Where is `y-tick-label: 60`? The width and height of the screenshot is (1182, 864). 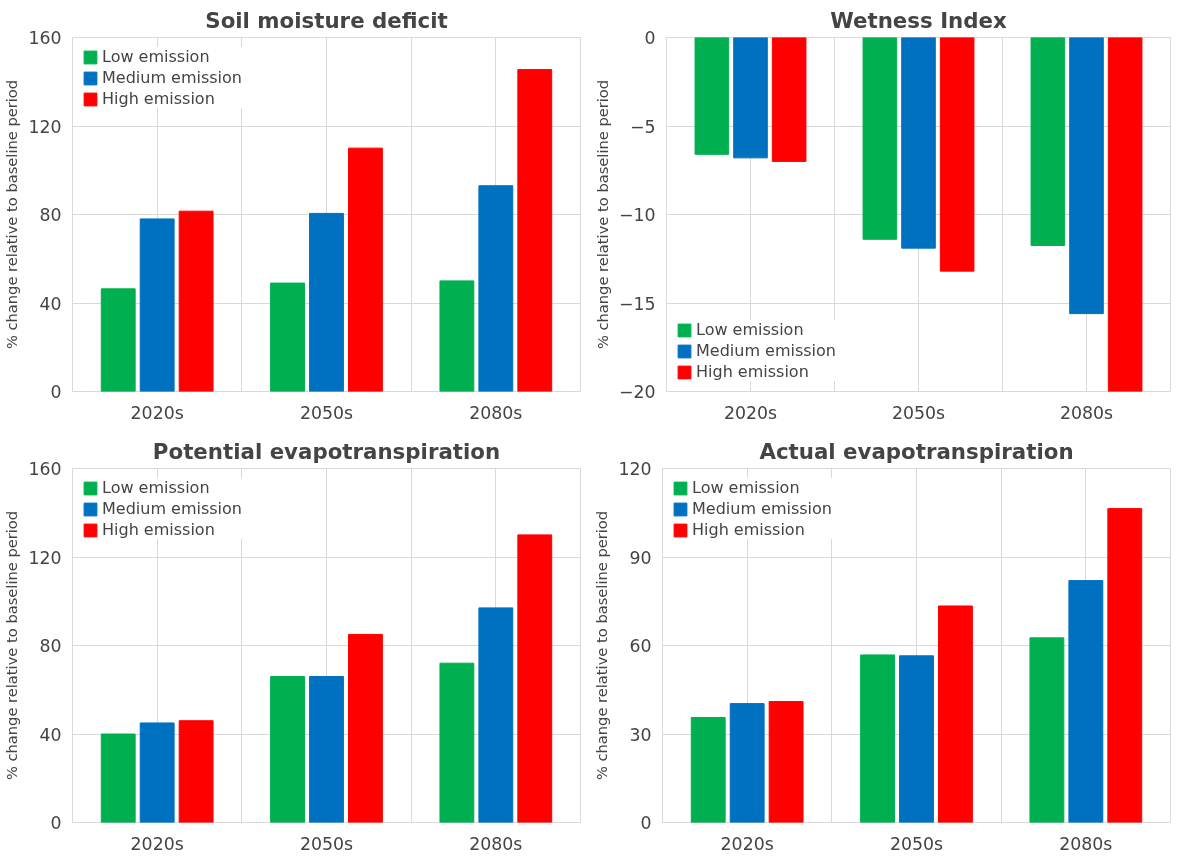 y-tick-label: 60 is located at coordinates (640, 646).